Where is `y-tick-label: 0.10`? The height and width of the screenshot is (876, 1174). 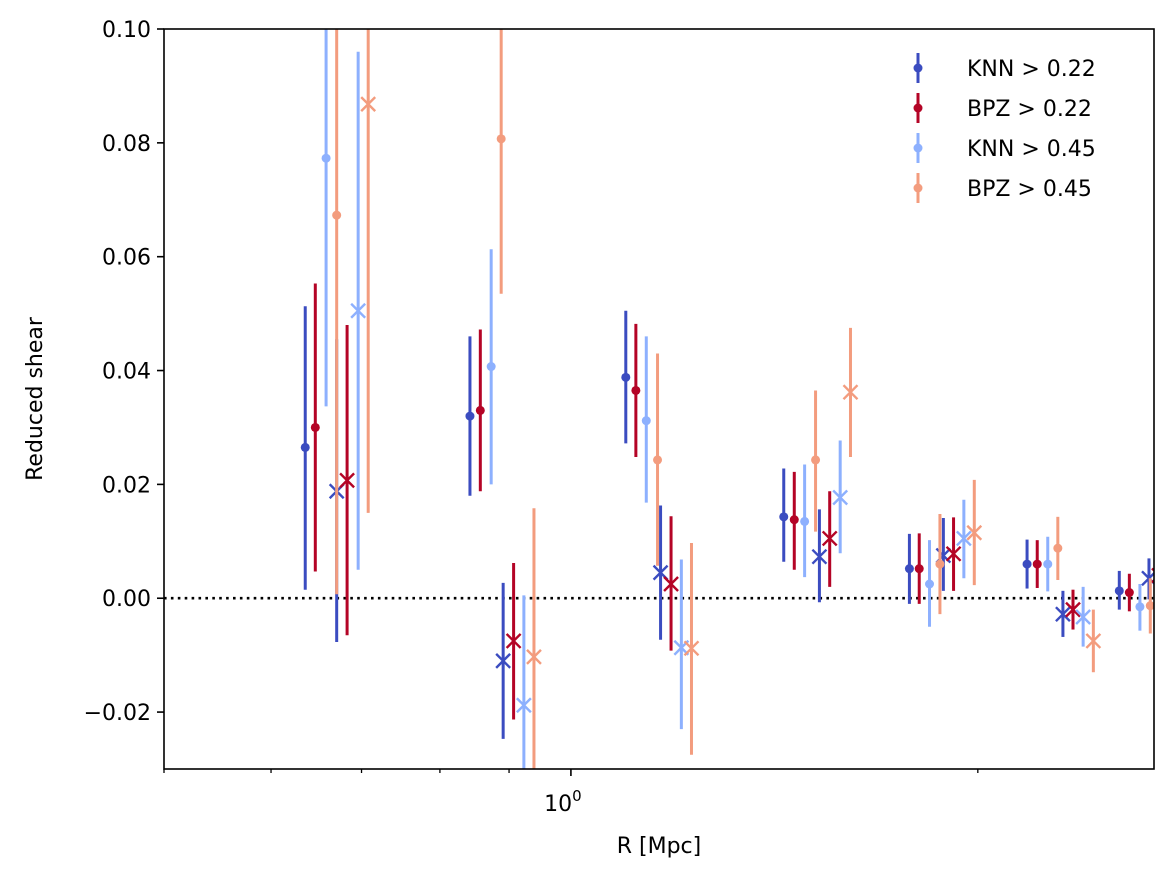 y-tick-label: 0.10 is located at coordinates (126, 30).